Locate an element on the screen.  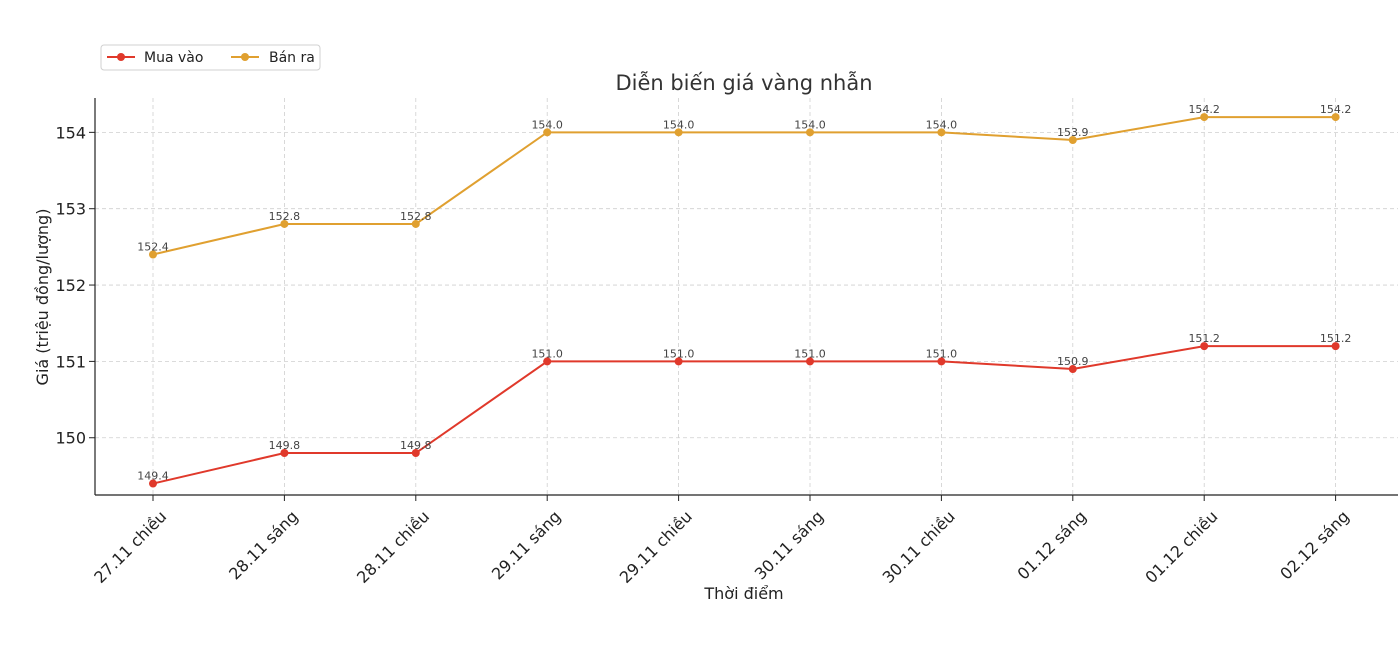
legend-marker-sell is located at coordinates (245, 57).